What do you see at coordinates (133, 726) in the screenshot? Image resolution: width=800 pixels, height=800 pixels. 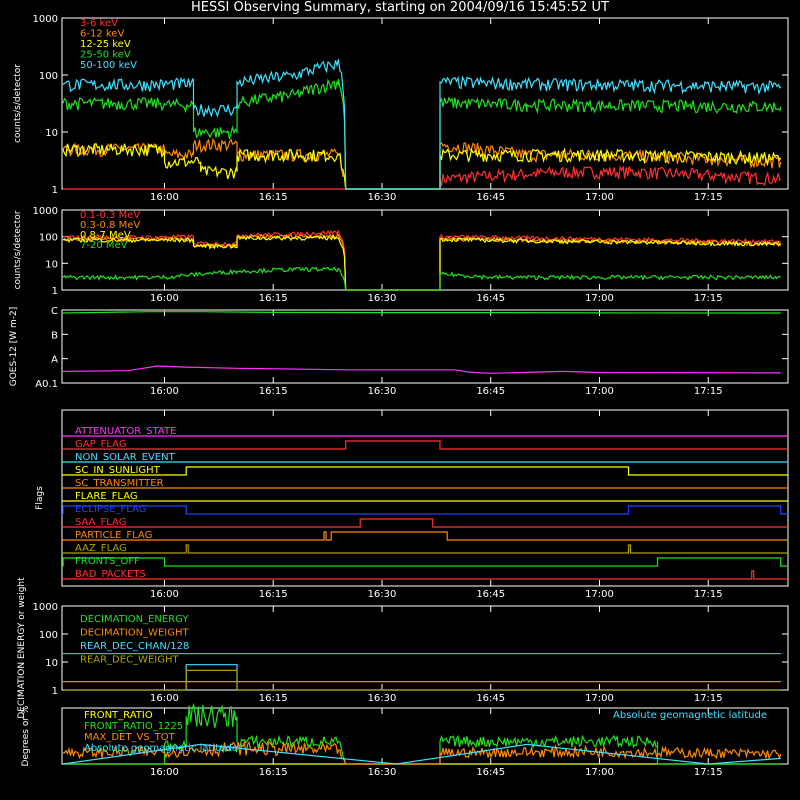 I see `ratio-legend-entry: FRONT_RATIO_1225` at bounding box center [133, 726].